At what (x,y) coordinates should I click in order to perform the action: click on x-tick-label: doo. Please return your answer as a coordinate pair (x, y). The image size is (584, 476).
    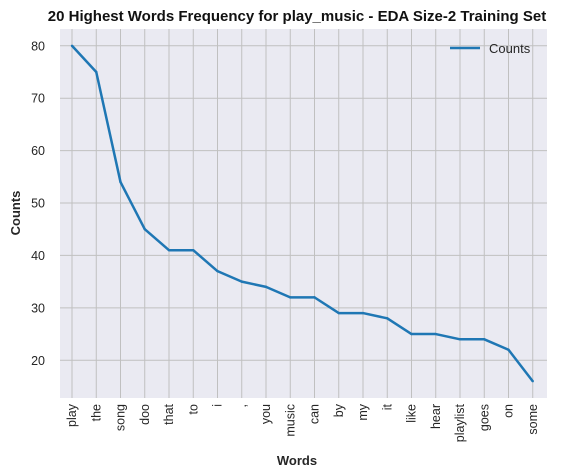
    Looking at the image, I should click on (145, 414).